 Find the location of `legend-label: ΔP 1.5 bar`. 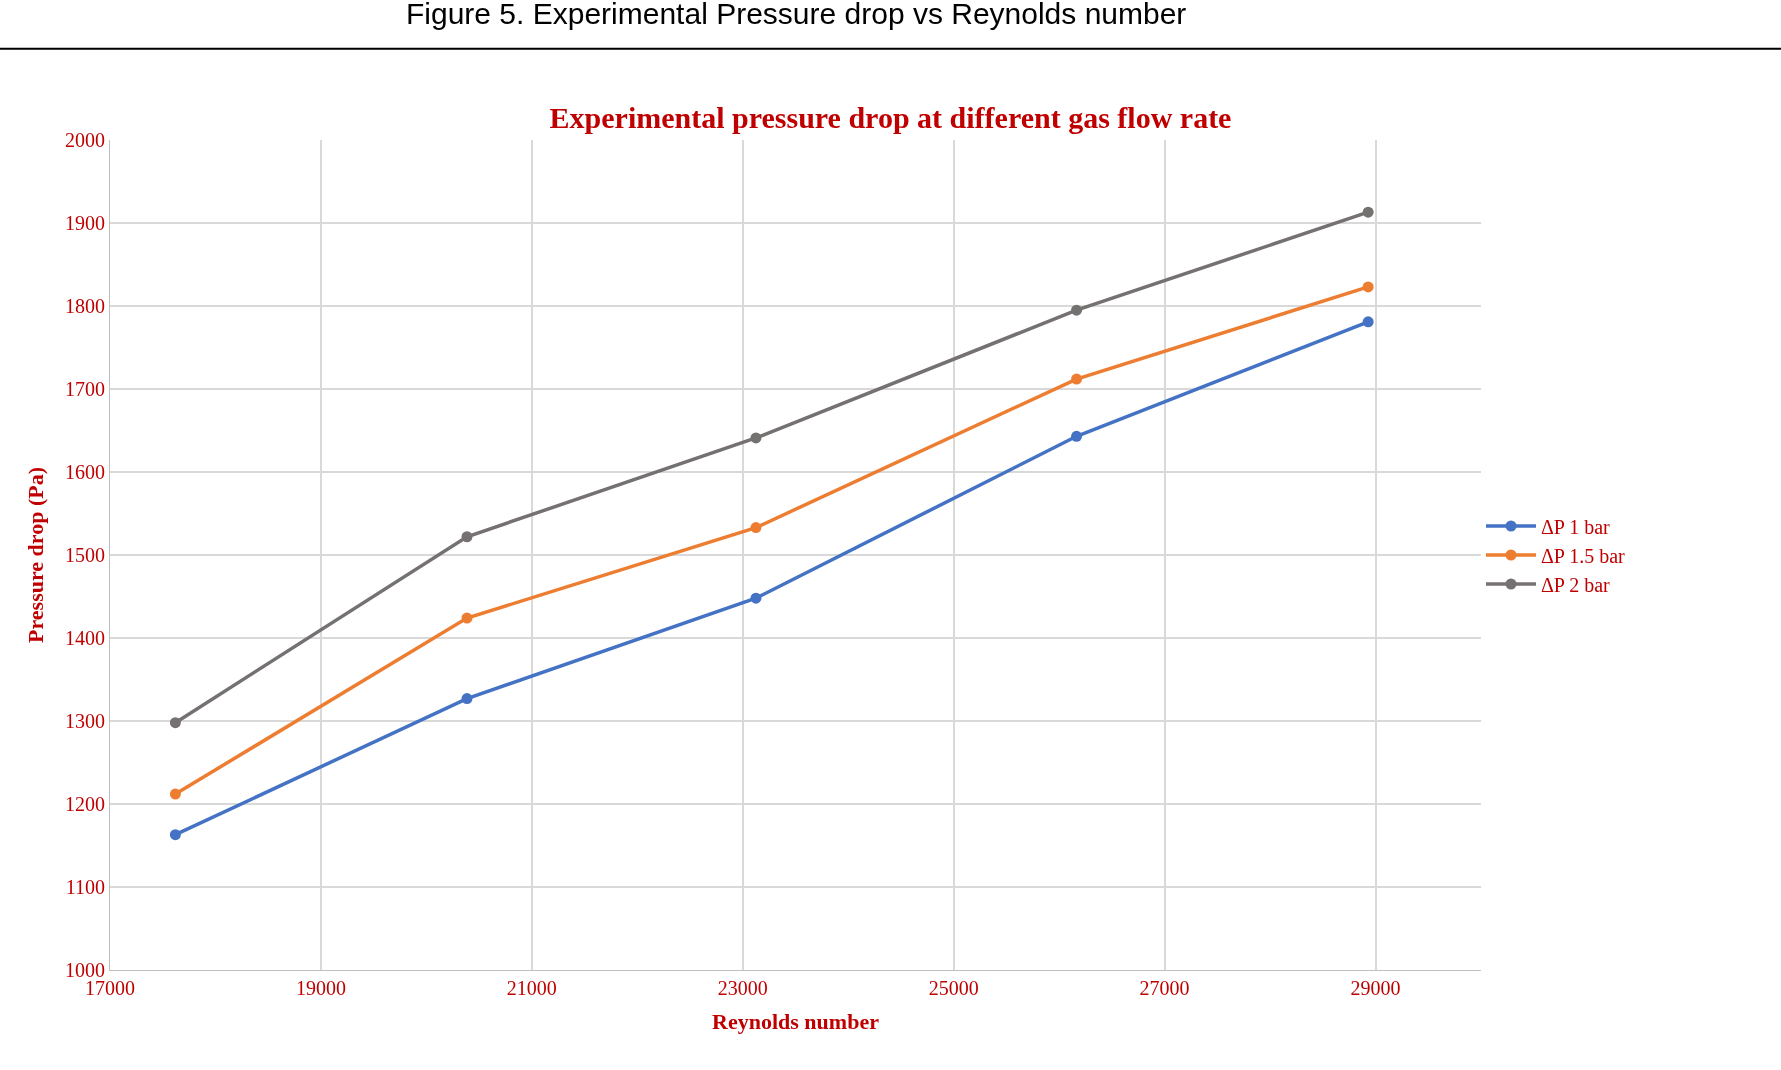

legend-label: ΔP 1.5 bar is located at coordinates (1583, 555).